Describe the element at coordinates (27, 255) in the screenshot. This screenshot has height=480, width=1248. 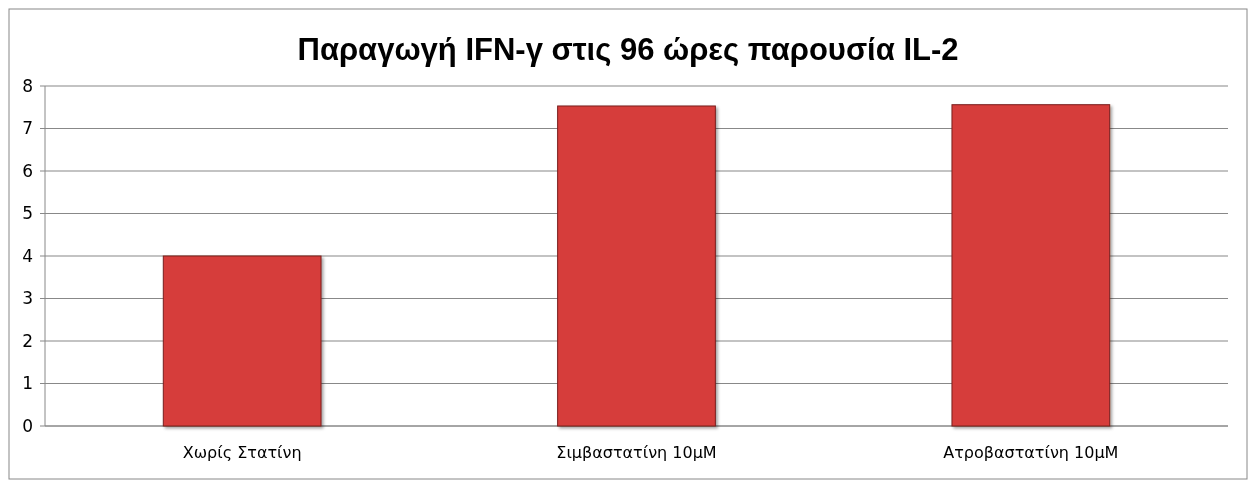
I see `y-tick-label: 4` at that location.